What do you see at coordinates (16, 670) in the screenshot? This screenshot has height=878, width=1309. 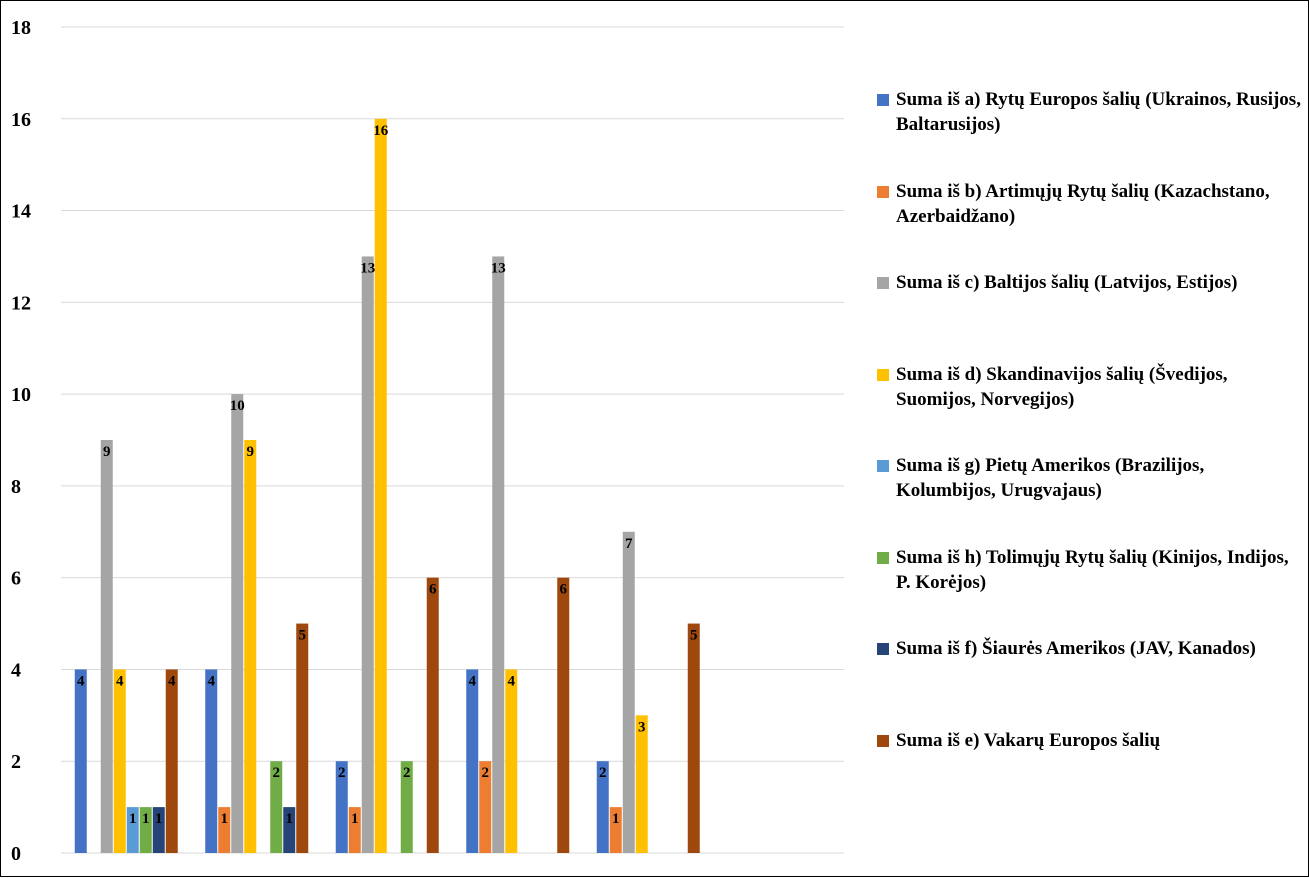 I see `y-tick-label: 4` at bounding box center [16, 670].